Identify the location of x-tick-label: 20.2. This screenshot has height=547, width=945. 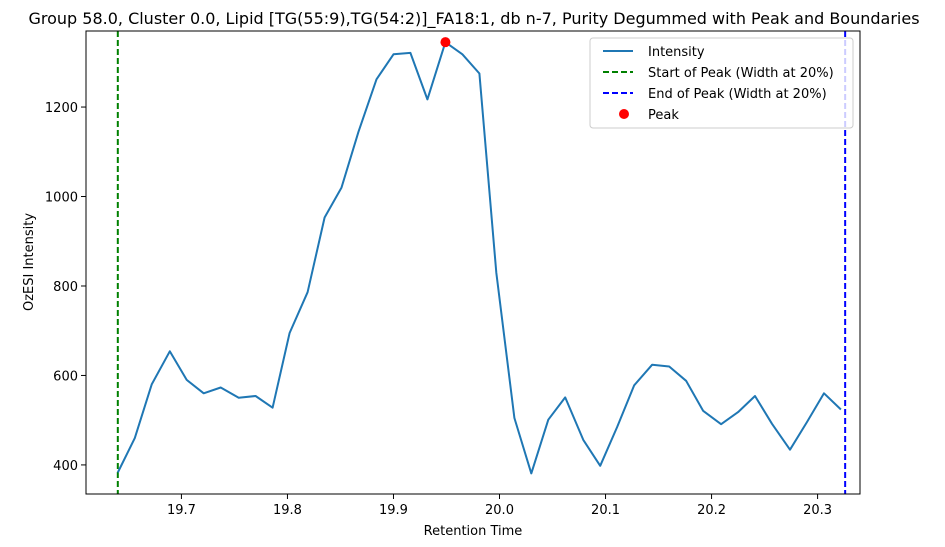
(711, 510).